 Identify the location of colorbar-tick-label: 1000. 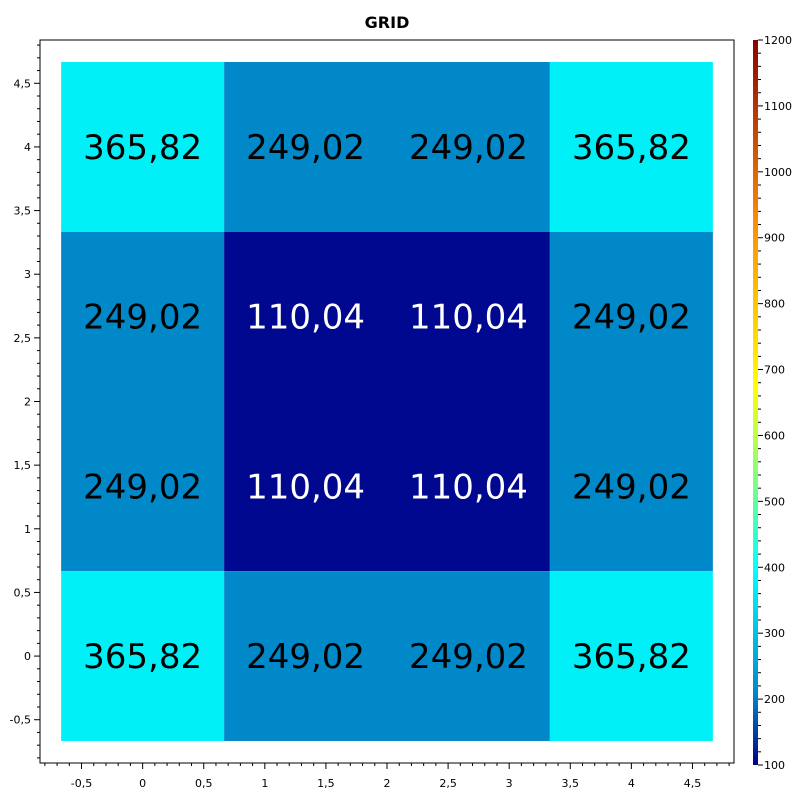
(778, 172).